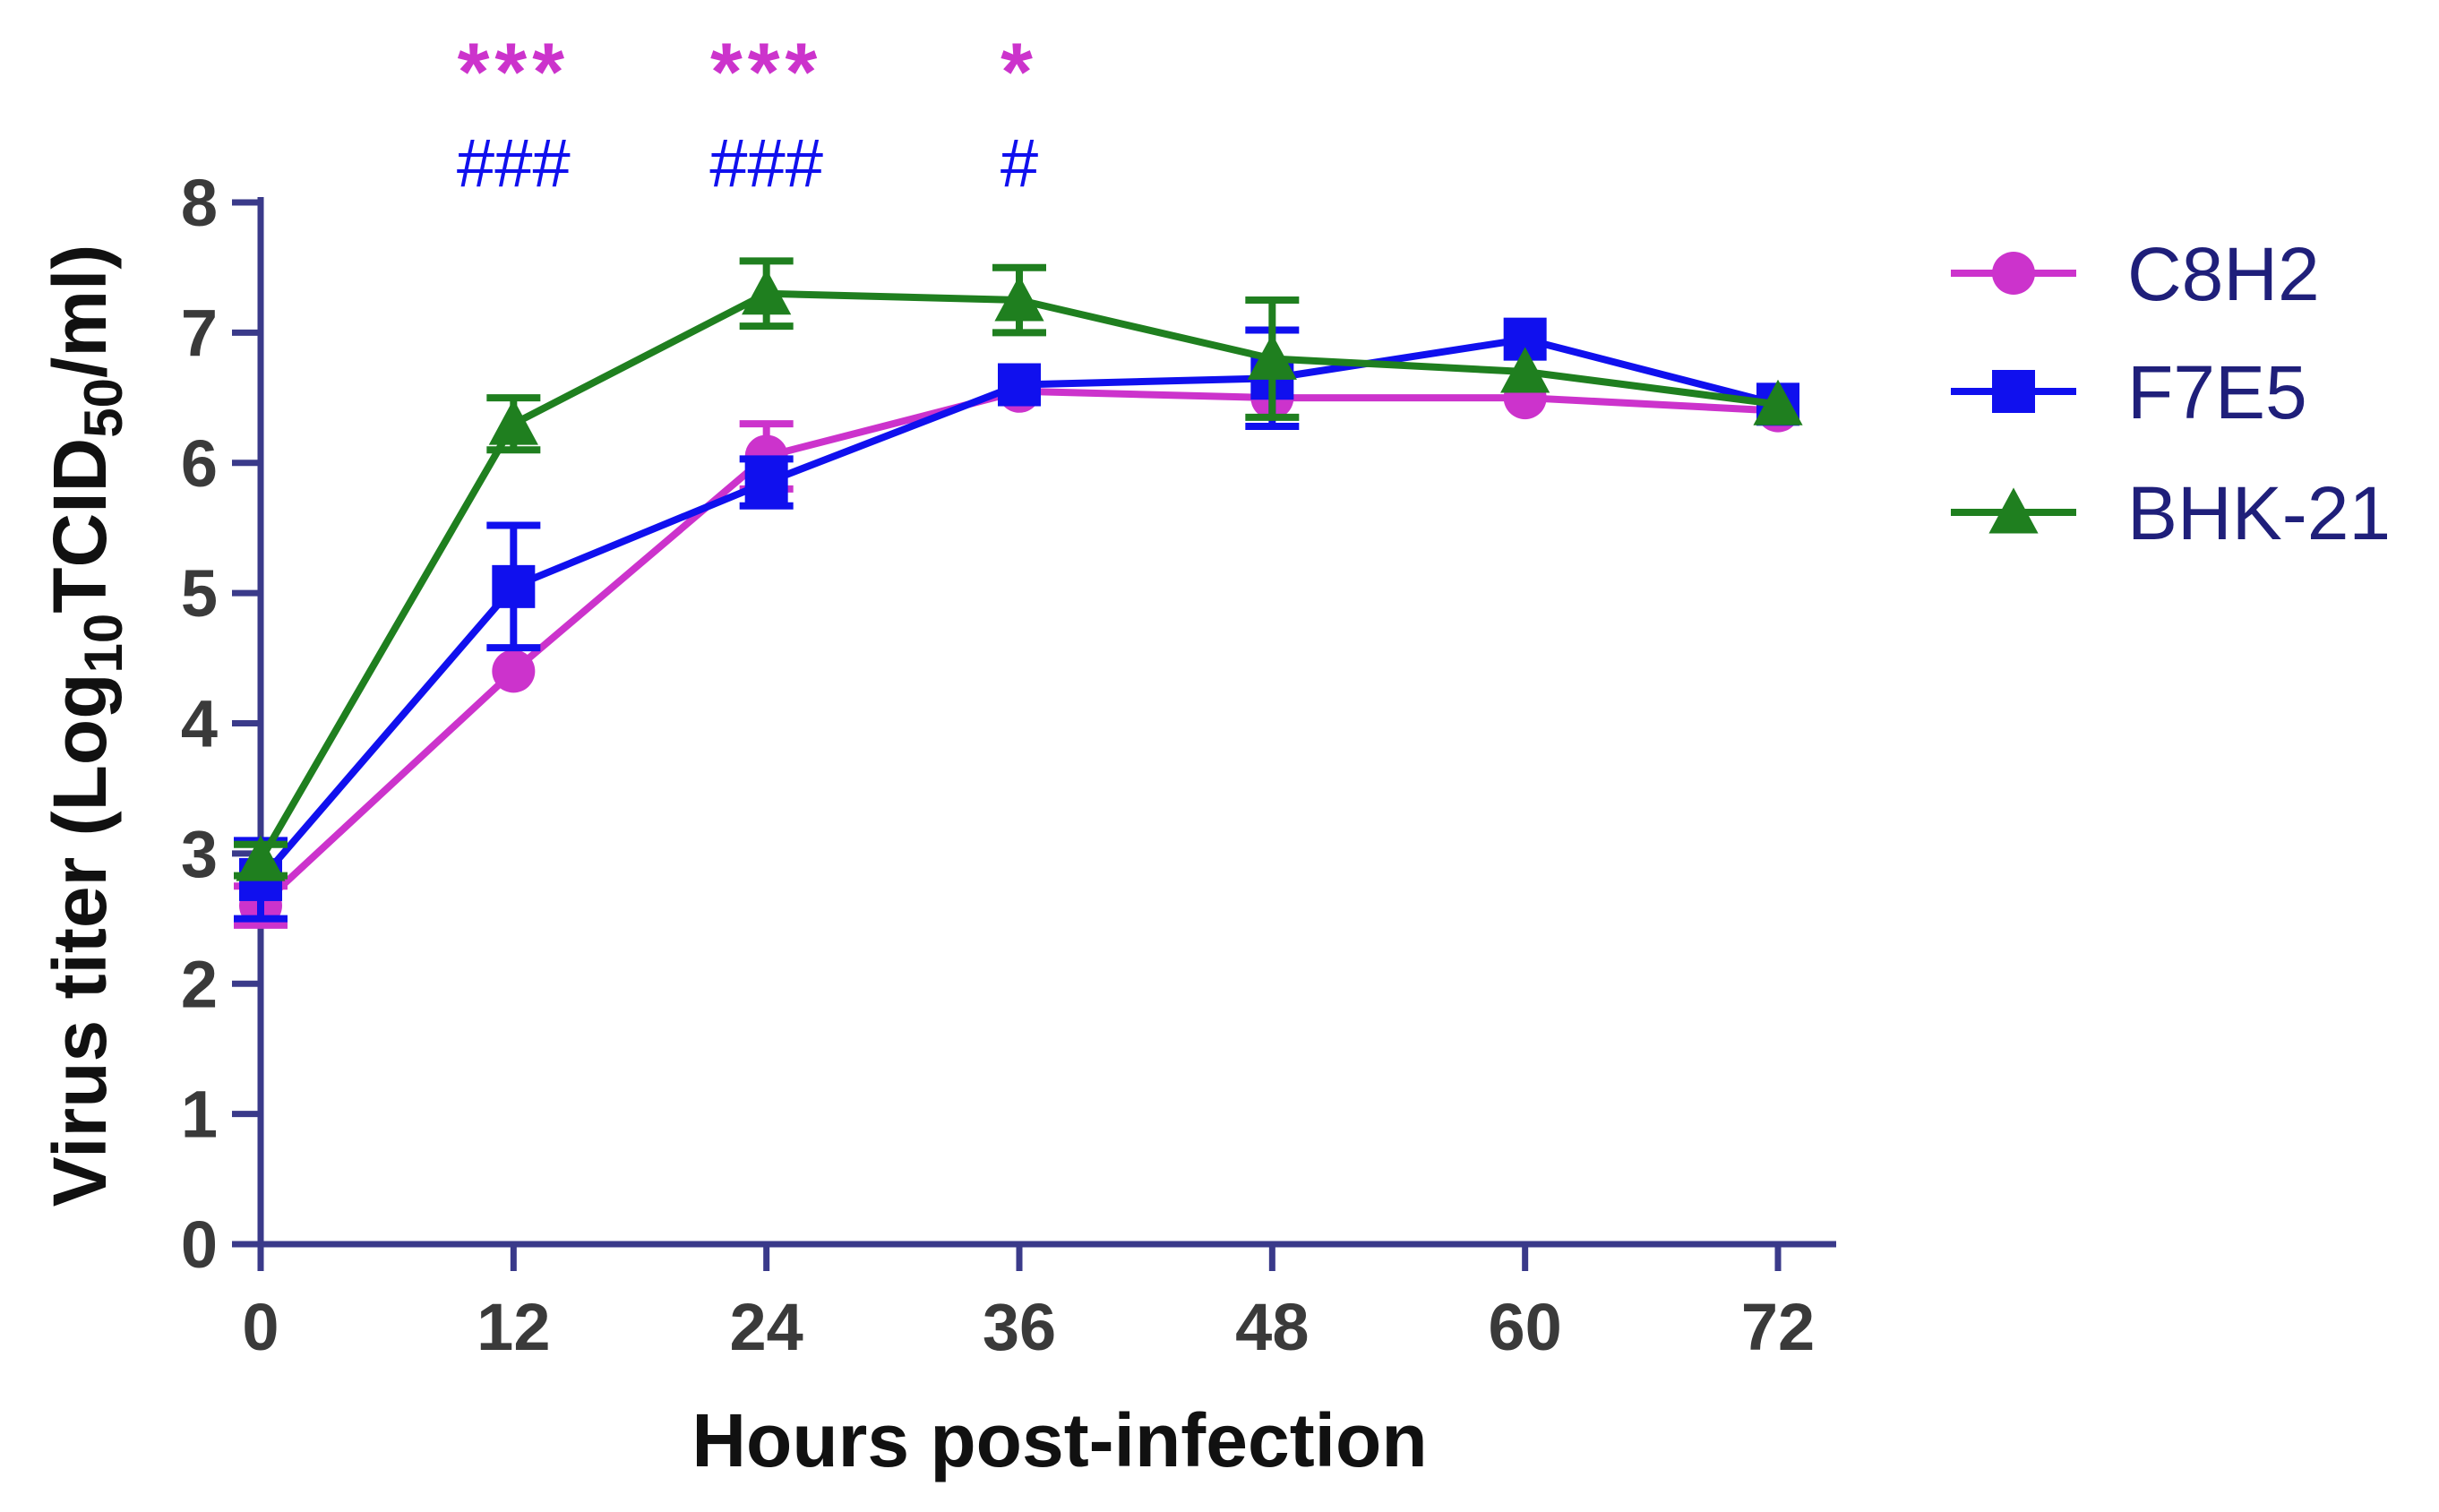 The image size is (2439, 1512). Describe the element at coordinates (199, 1115) in the screenshot. I see `y-tick-label: 1` at that location.